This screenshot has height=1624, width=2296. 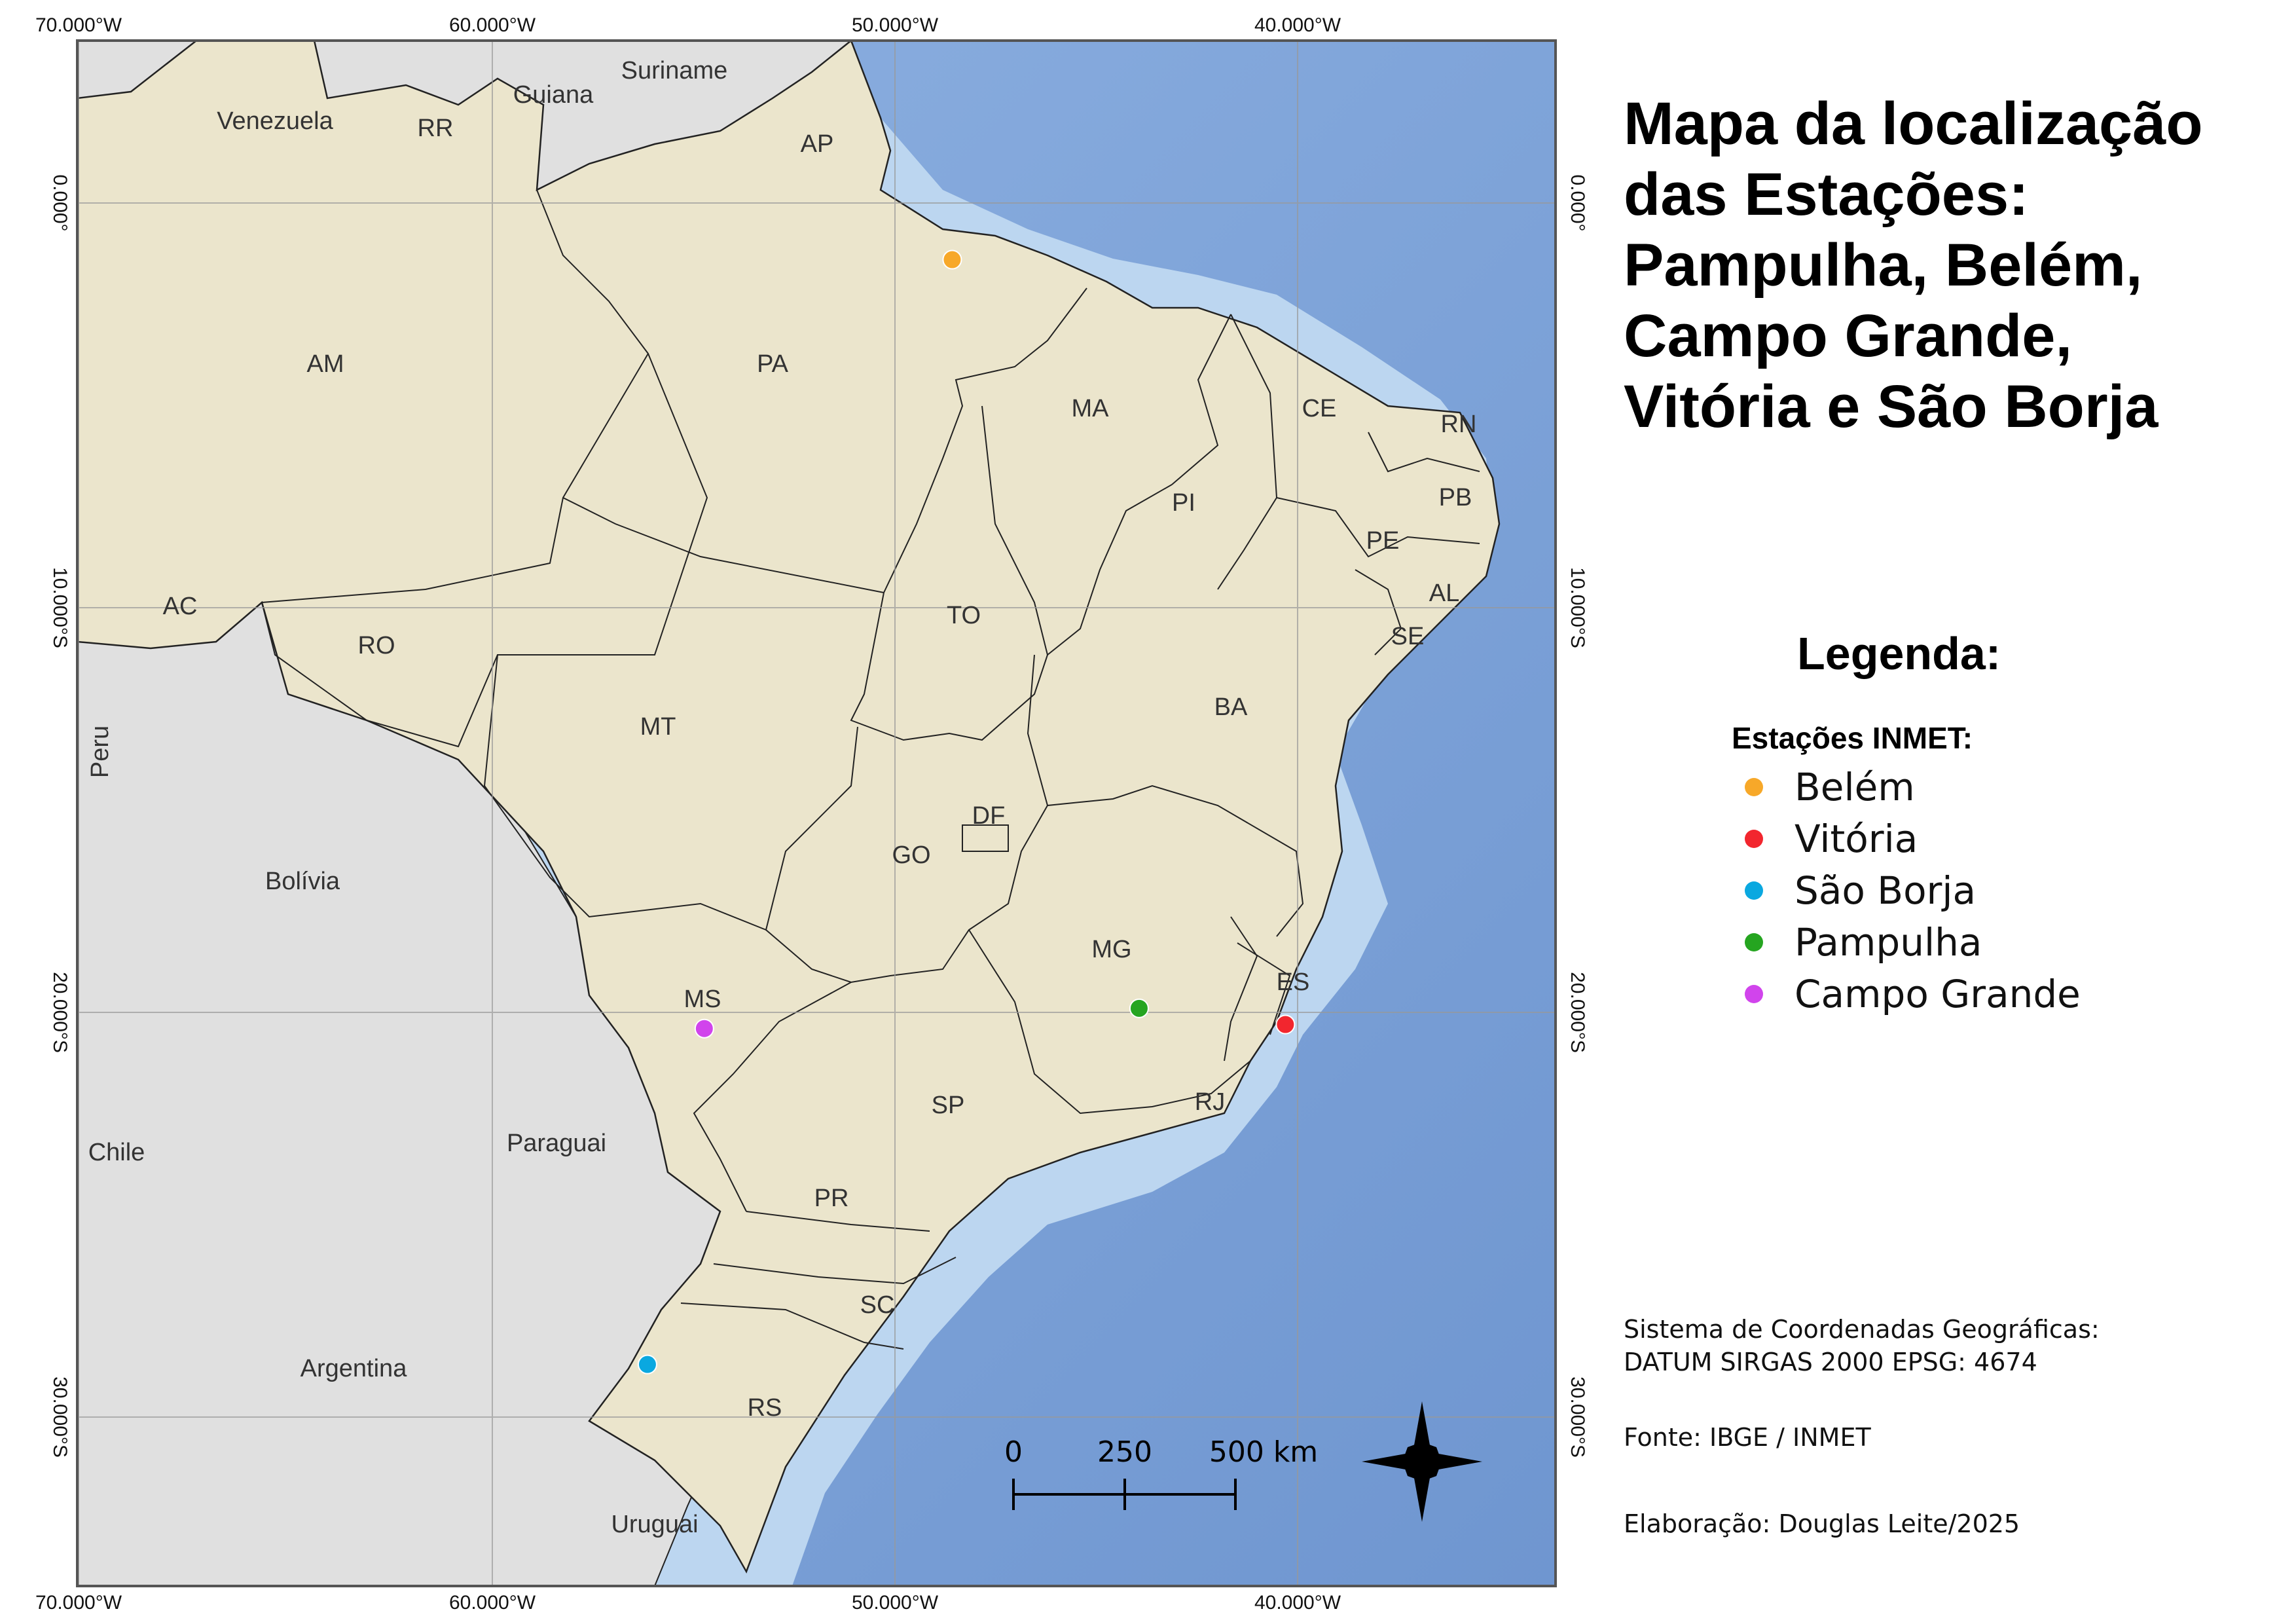 I want to click on legend-label: Campo Grande, so click(x=1938, y=993).